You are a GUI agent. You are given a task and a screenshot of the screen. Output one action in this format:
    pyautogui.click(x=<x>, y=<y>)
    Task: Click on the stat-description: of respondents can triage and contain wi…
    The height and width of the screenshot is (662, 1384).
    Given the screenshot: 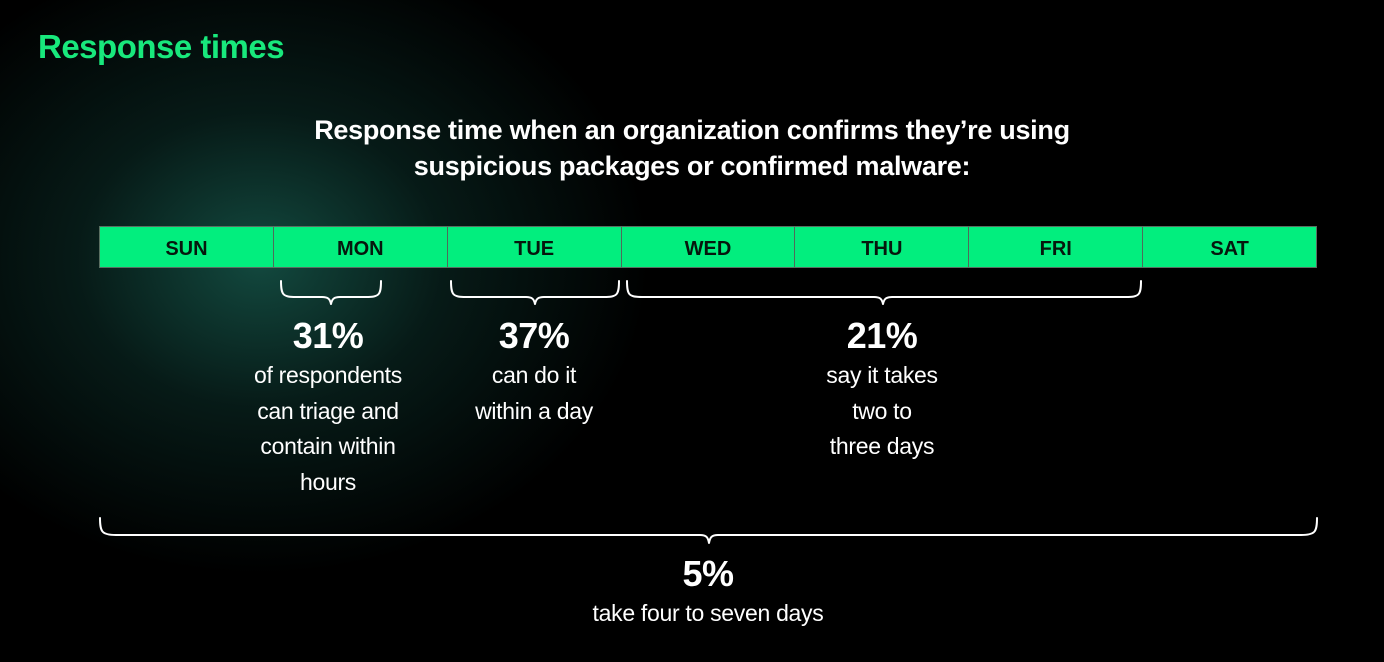 What is the action you would take?
    pyautogui.click(x=328, y=428)
    